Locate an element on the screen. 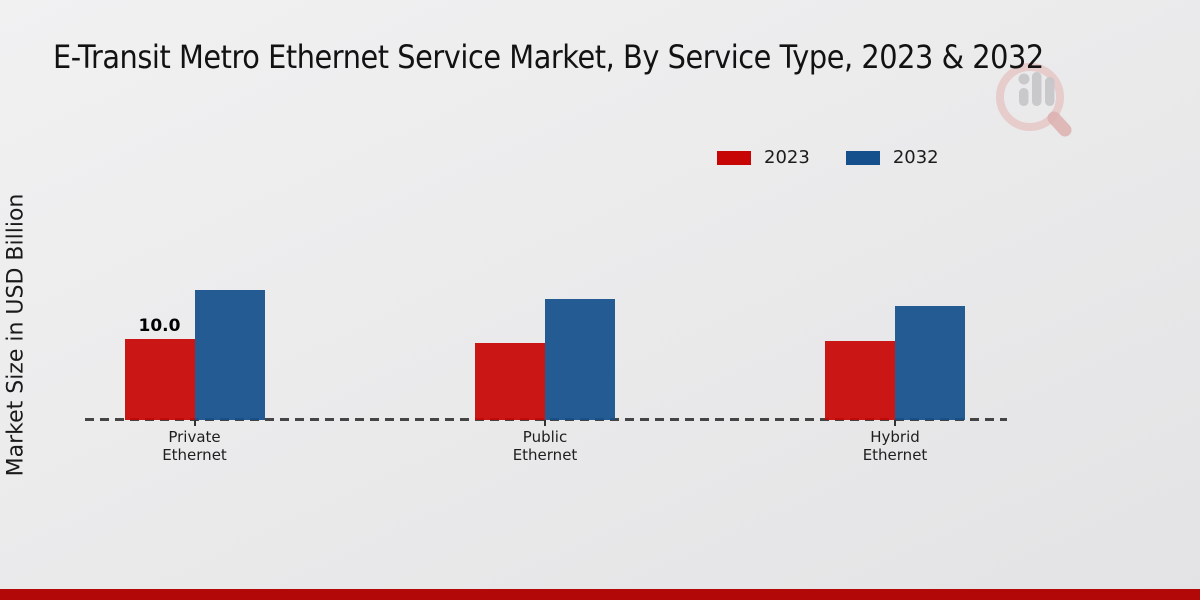 This screenshot has height=600, width=1200. bar-2023-hybrid-ethernet is located at coordinates (860, 380).